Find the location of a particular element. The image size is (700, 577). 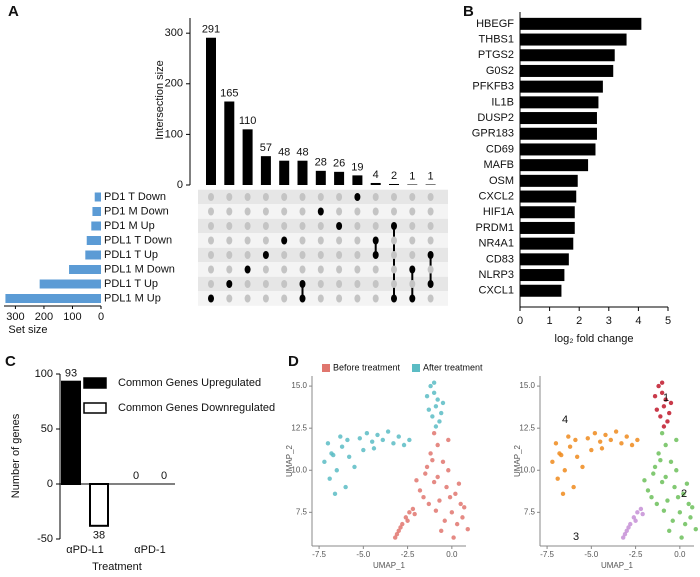

set-label: PD1 M Up is located at coordinates (129, 226).